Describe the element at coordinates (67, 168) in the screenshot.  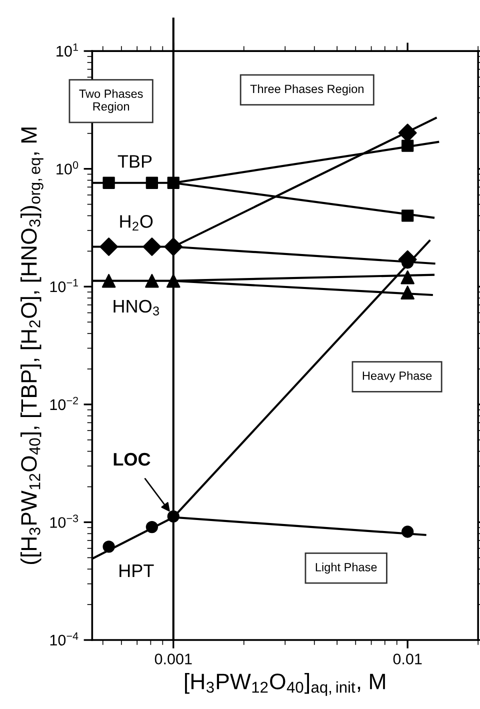
I see `y-tick-label: 10$^{0}$` at that location.